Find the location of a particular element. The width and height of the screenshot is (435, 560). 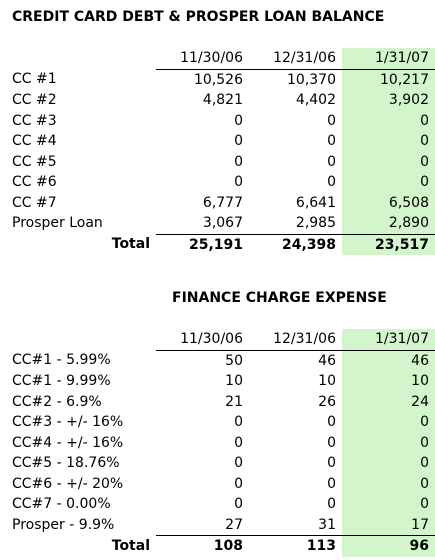

cell-value: 4,821 is located at coordinates (222, 100).